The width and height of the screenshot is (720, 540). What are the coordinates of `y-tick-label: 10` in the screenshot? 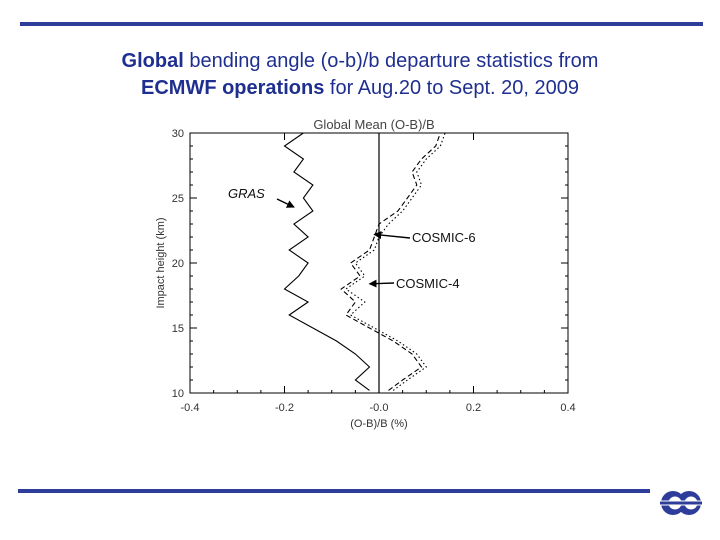 It's located at (178, 394).